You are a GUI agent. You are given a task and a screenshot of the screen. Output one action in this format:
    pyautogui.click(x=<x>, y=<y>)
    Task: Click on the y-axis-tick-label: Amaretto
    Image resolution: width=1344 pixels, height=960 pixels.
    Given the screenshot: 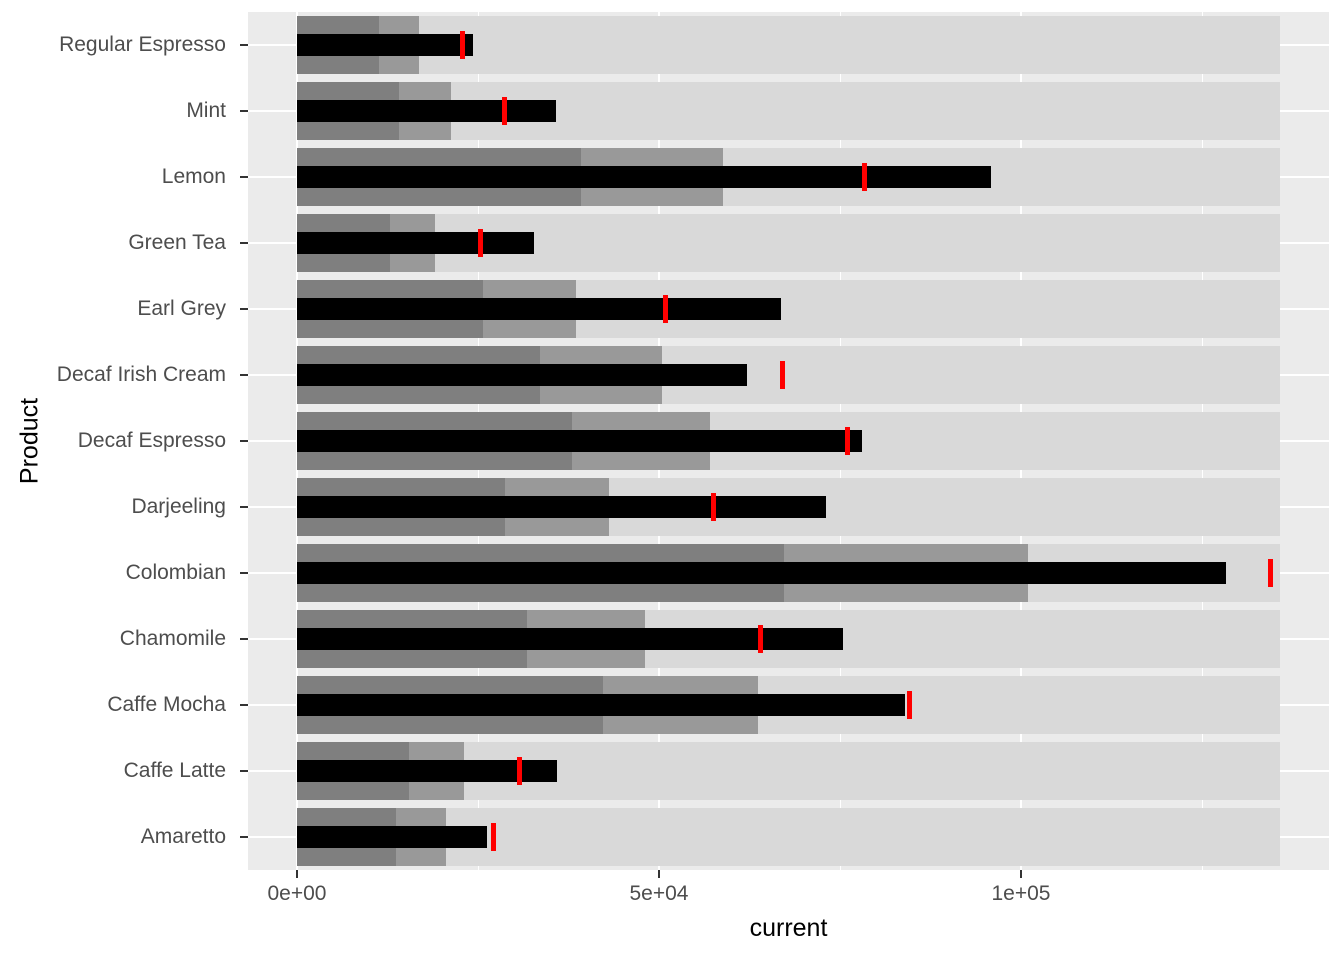 What is the action you would take?
    pyautogui.click(x=183, y=836)
    